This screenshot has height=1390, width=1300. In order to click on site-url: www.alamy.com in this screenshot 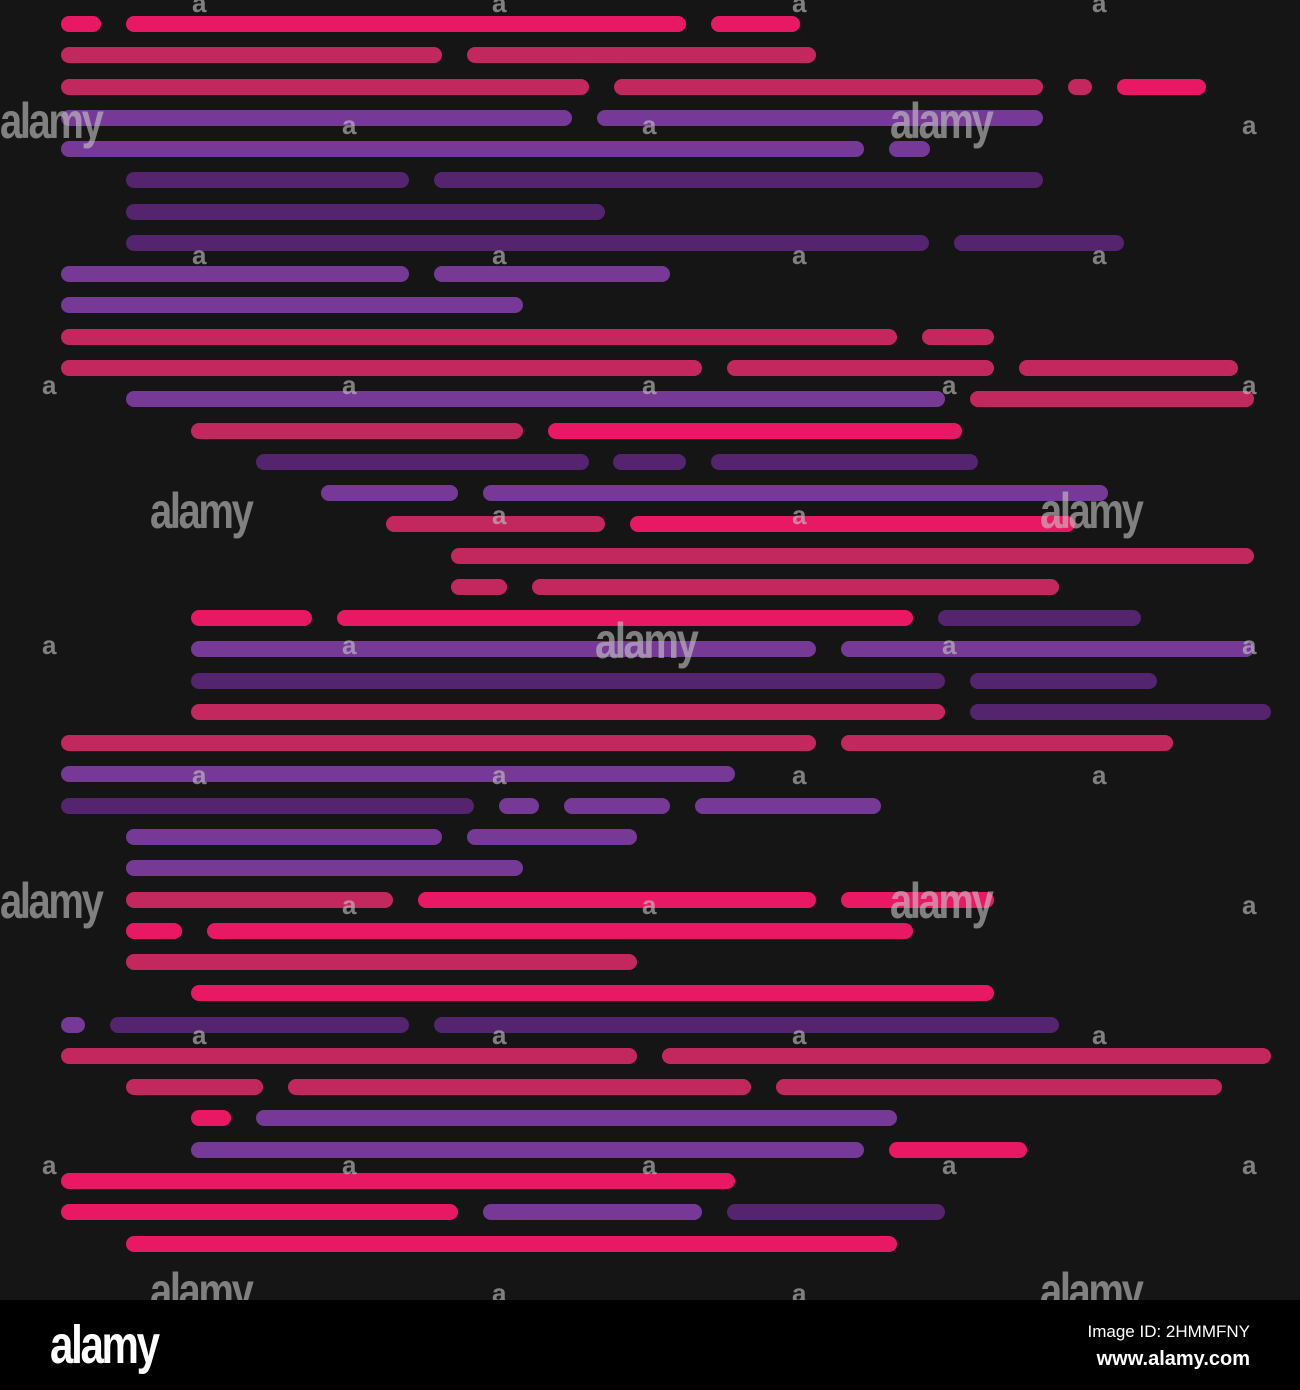, I will do `click(1173, 1359)`.